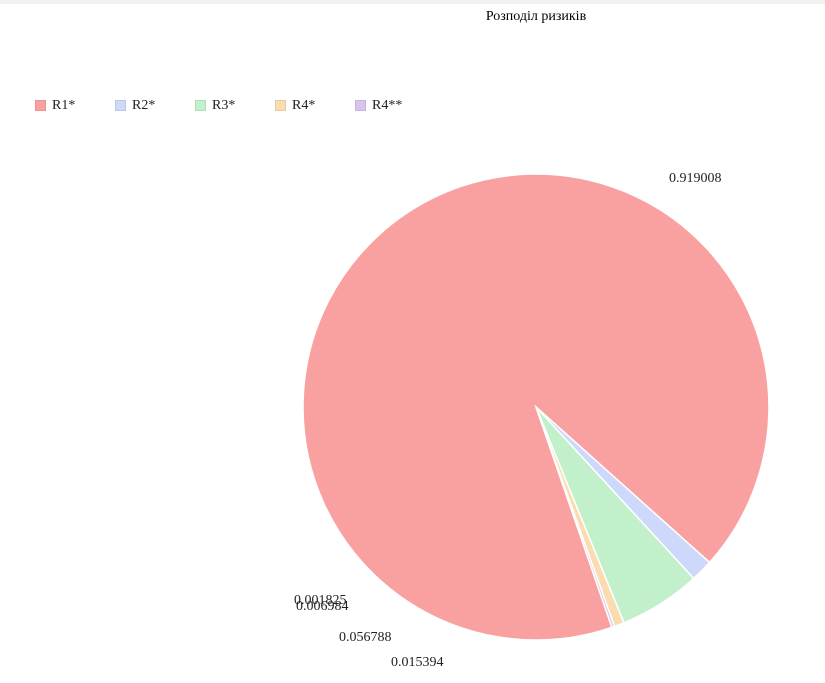 Image resolution: width=825 pixels, height=683 pixels. I want to click on legend-label-r4: R4*, so click(304, 105).